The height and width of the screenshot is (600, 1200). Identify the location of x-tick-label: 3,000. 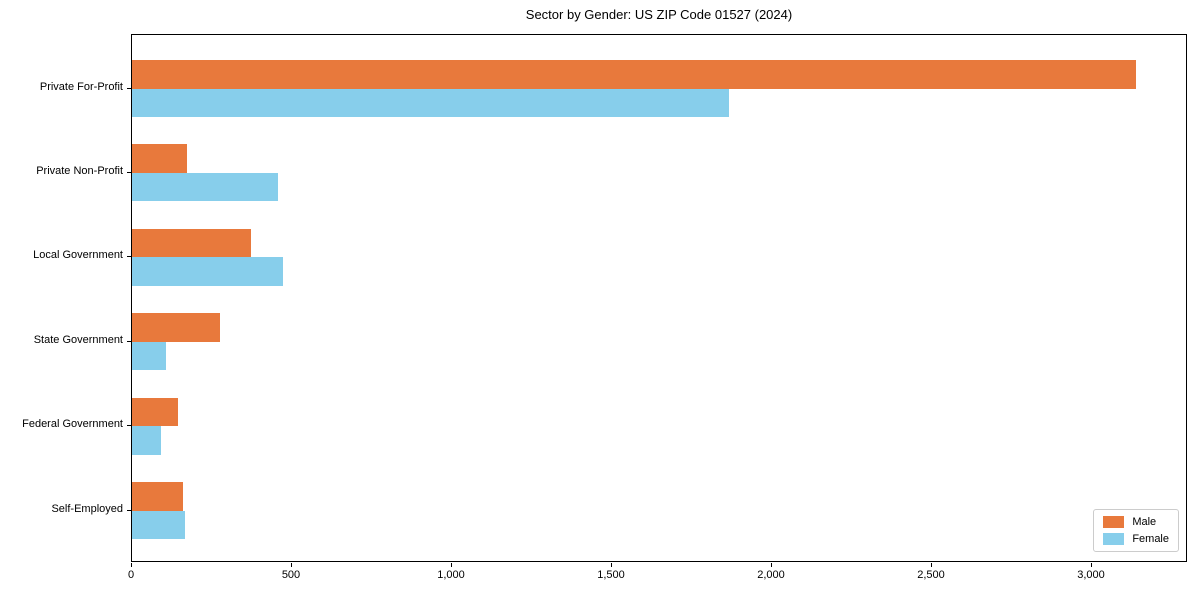
(1091, 575).